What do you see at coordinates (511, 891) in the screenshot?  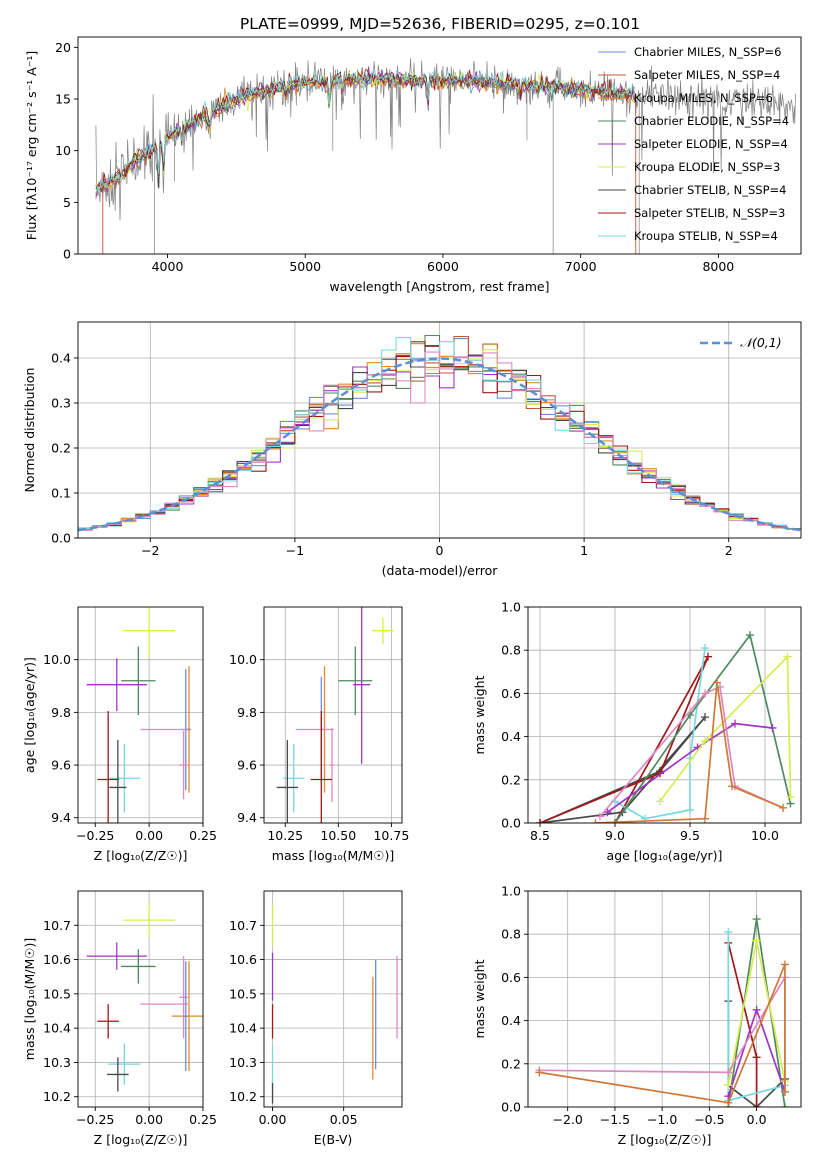 I see `y-tick-label: 1.0` at bounding box center [511, 891].